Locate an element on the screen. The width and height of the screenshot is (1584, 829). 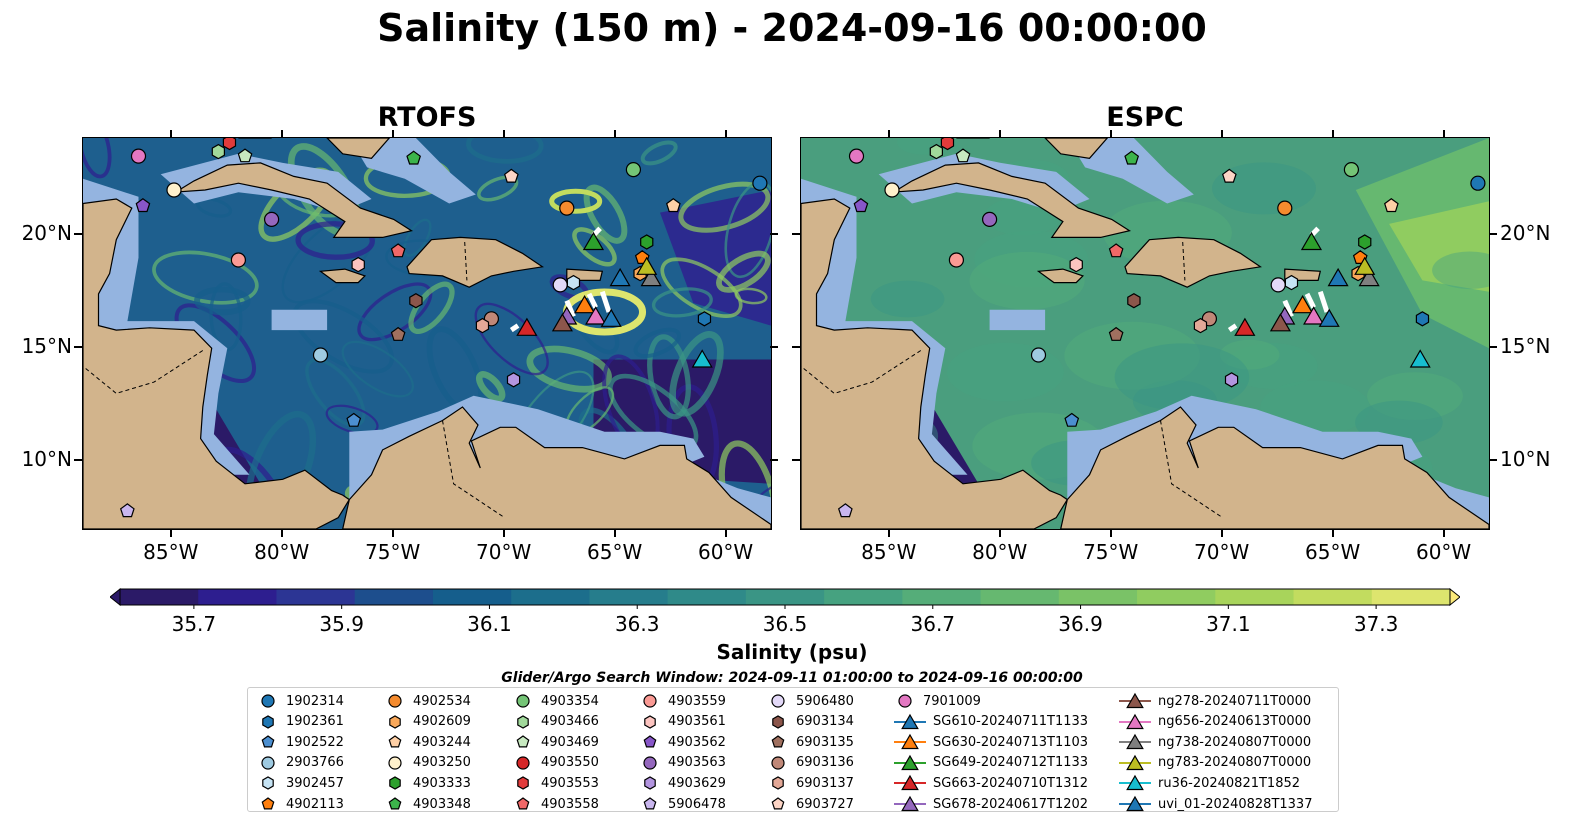
legend-item-4903250: 4903250 is located at coordinates (427, 763).